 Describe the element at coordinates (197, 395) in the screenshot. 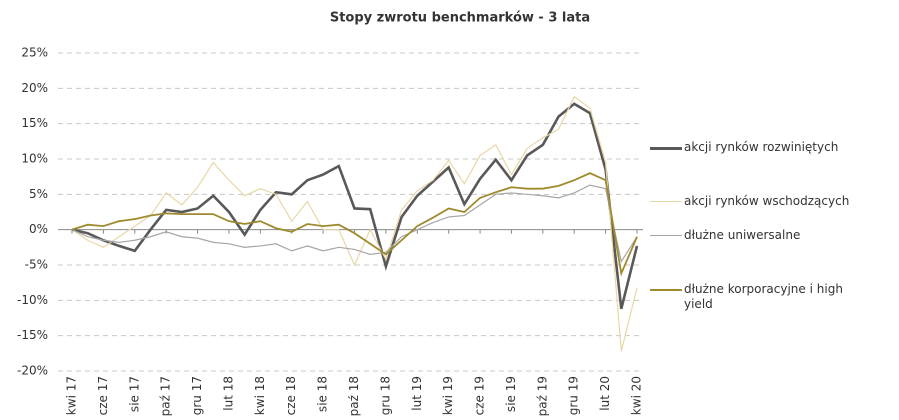

I see `x-tick-label: gru 17` at that location.